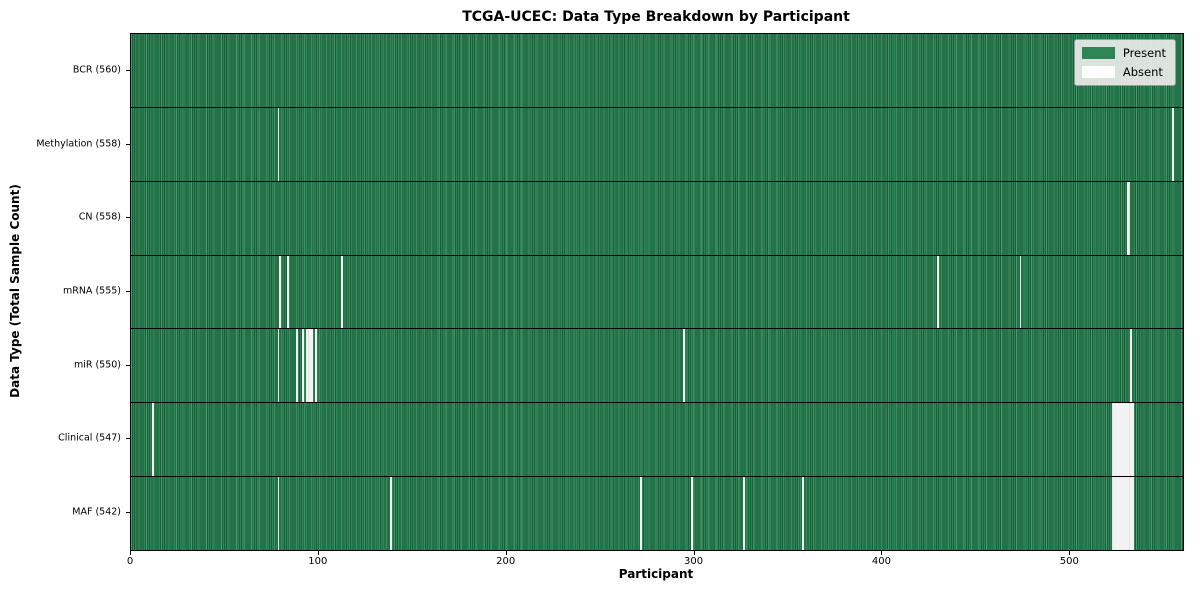  I want to click on y-tick-label: Clinical (547), so click(89, 438).